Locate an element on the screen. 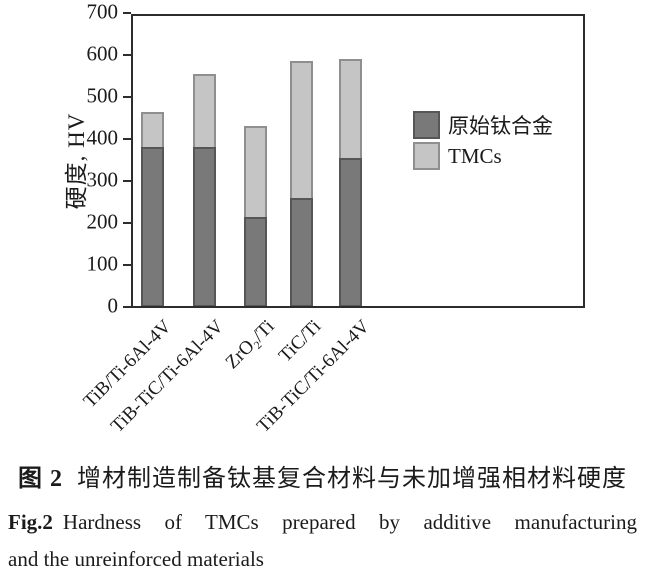  legend: 原始钛合金 TMCs is located at coordinates (483, 142).